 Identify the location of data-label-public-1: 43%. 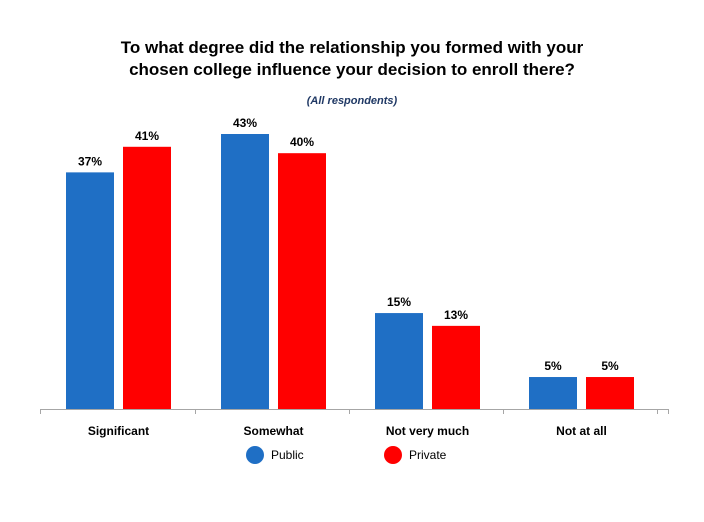
(245, 123).